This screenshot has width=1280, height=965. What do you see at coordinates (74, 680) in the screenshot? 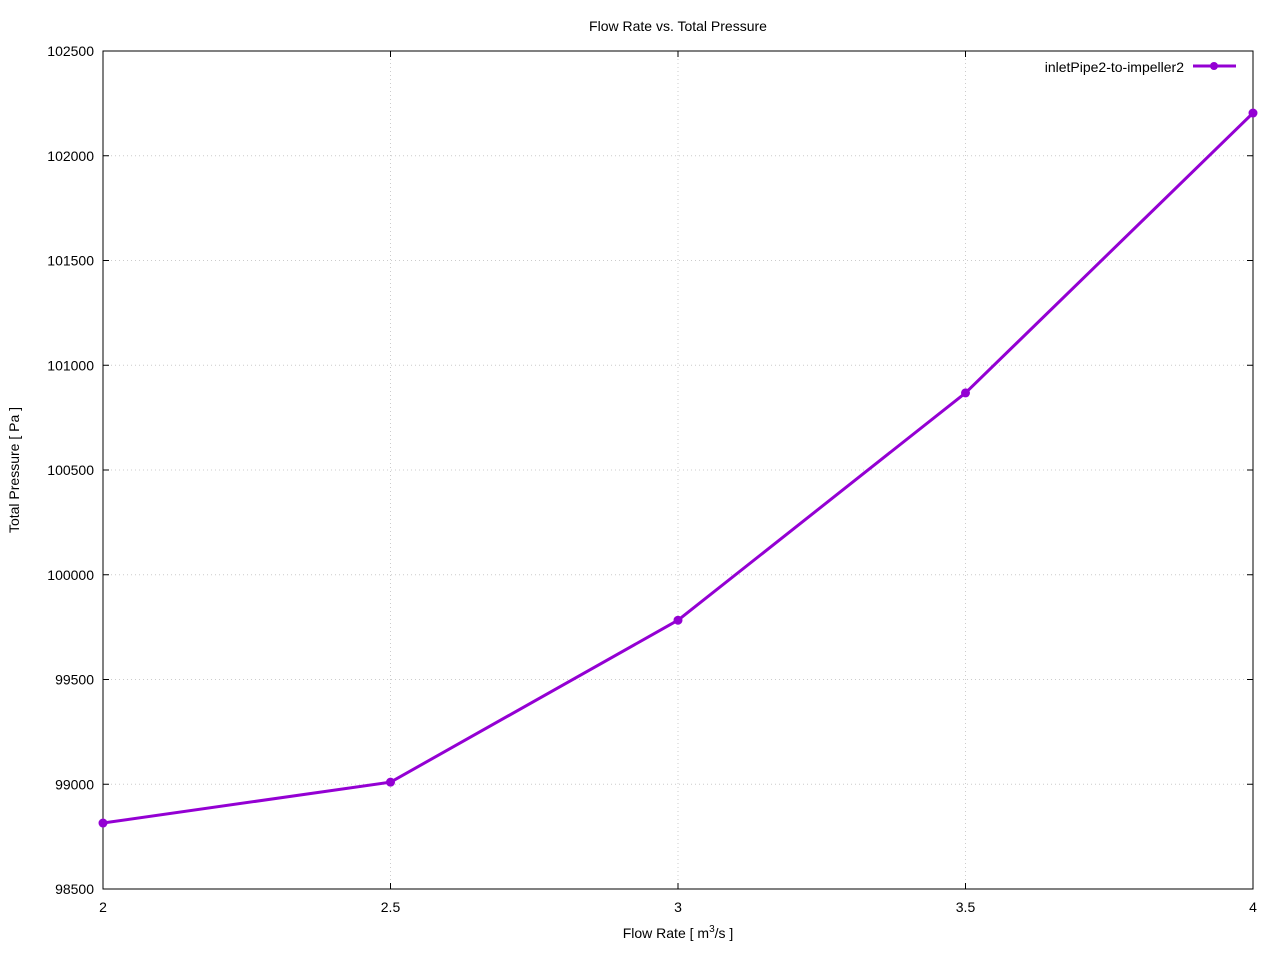
I see `y-tick-label: 99500` at bounding box center [74, 680].